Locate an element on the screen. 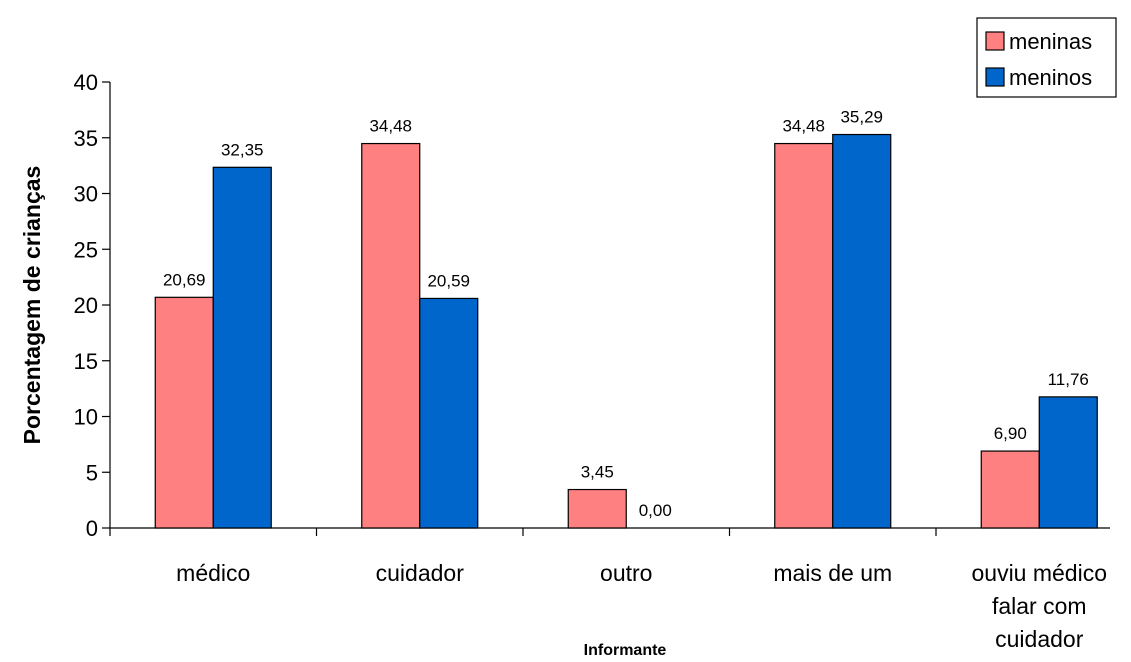 Image resolution: width=1131 pixels, height=662 pixels. category-label: ouviu médico falar com cuidador is located at coordinates (1039, 606).